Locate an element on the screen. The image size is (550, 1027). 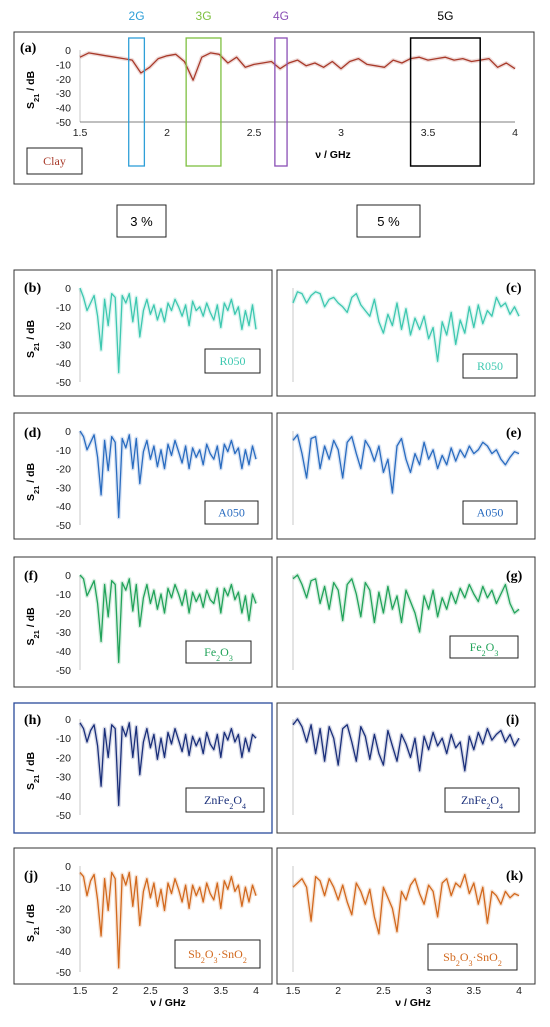
column-box is located at coordinates (141, 221).